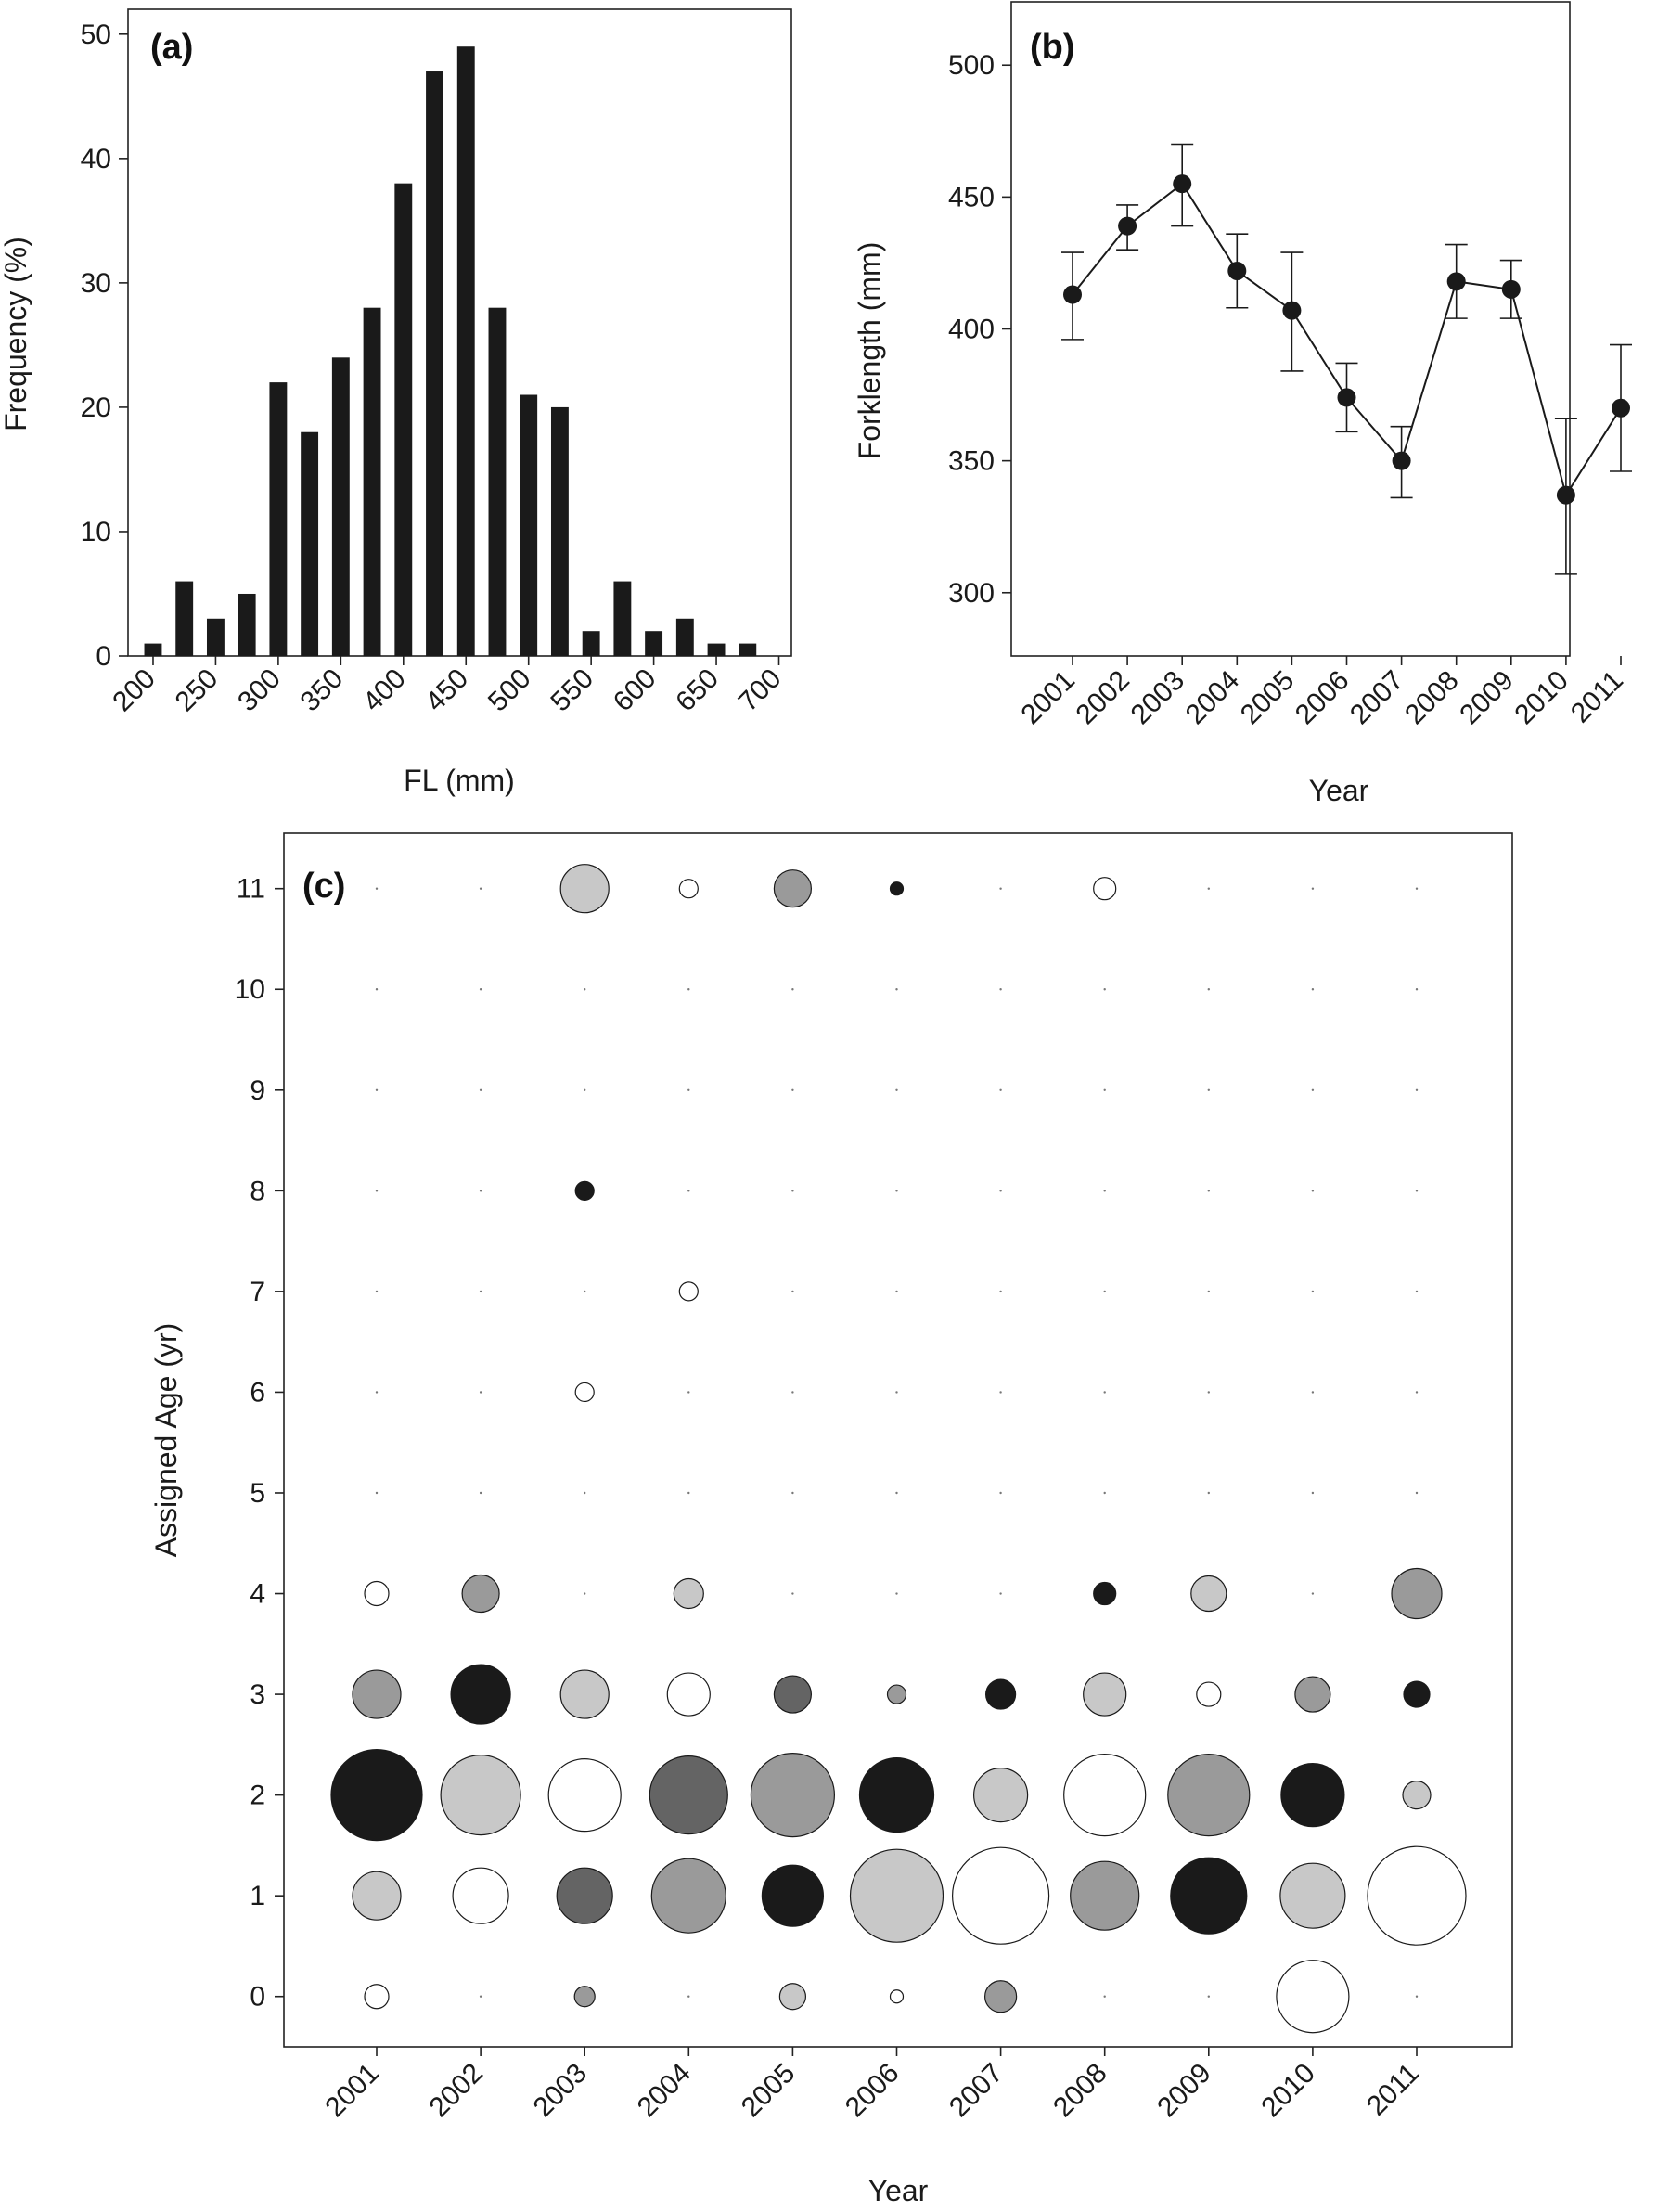 This screenshot has width=1670, height=2212. What do you see at coordinates (96, 407) in the screenshot?
I see `y-tick-label: 20` at bounding box center [96, 407].